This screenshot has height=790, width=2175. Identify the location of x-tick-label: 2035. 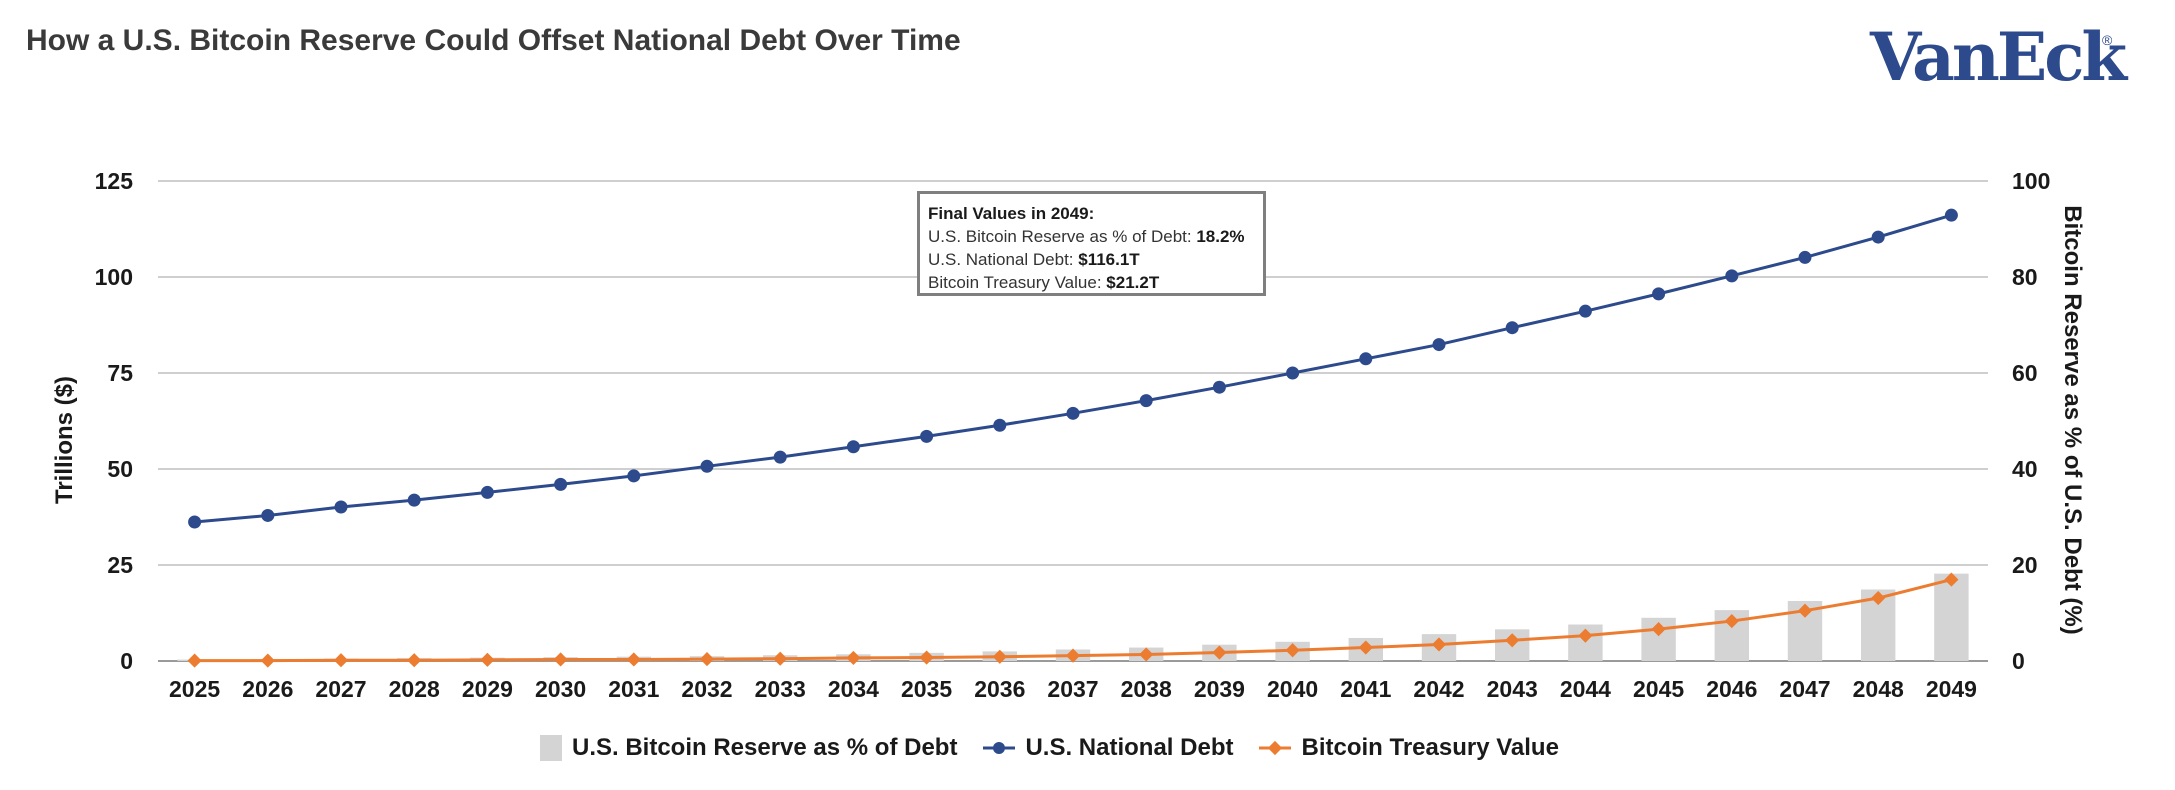
(926, 689).